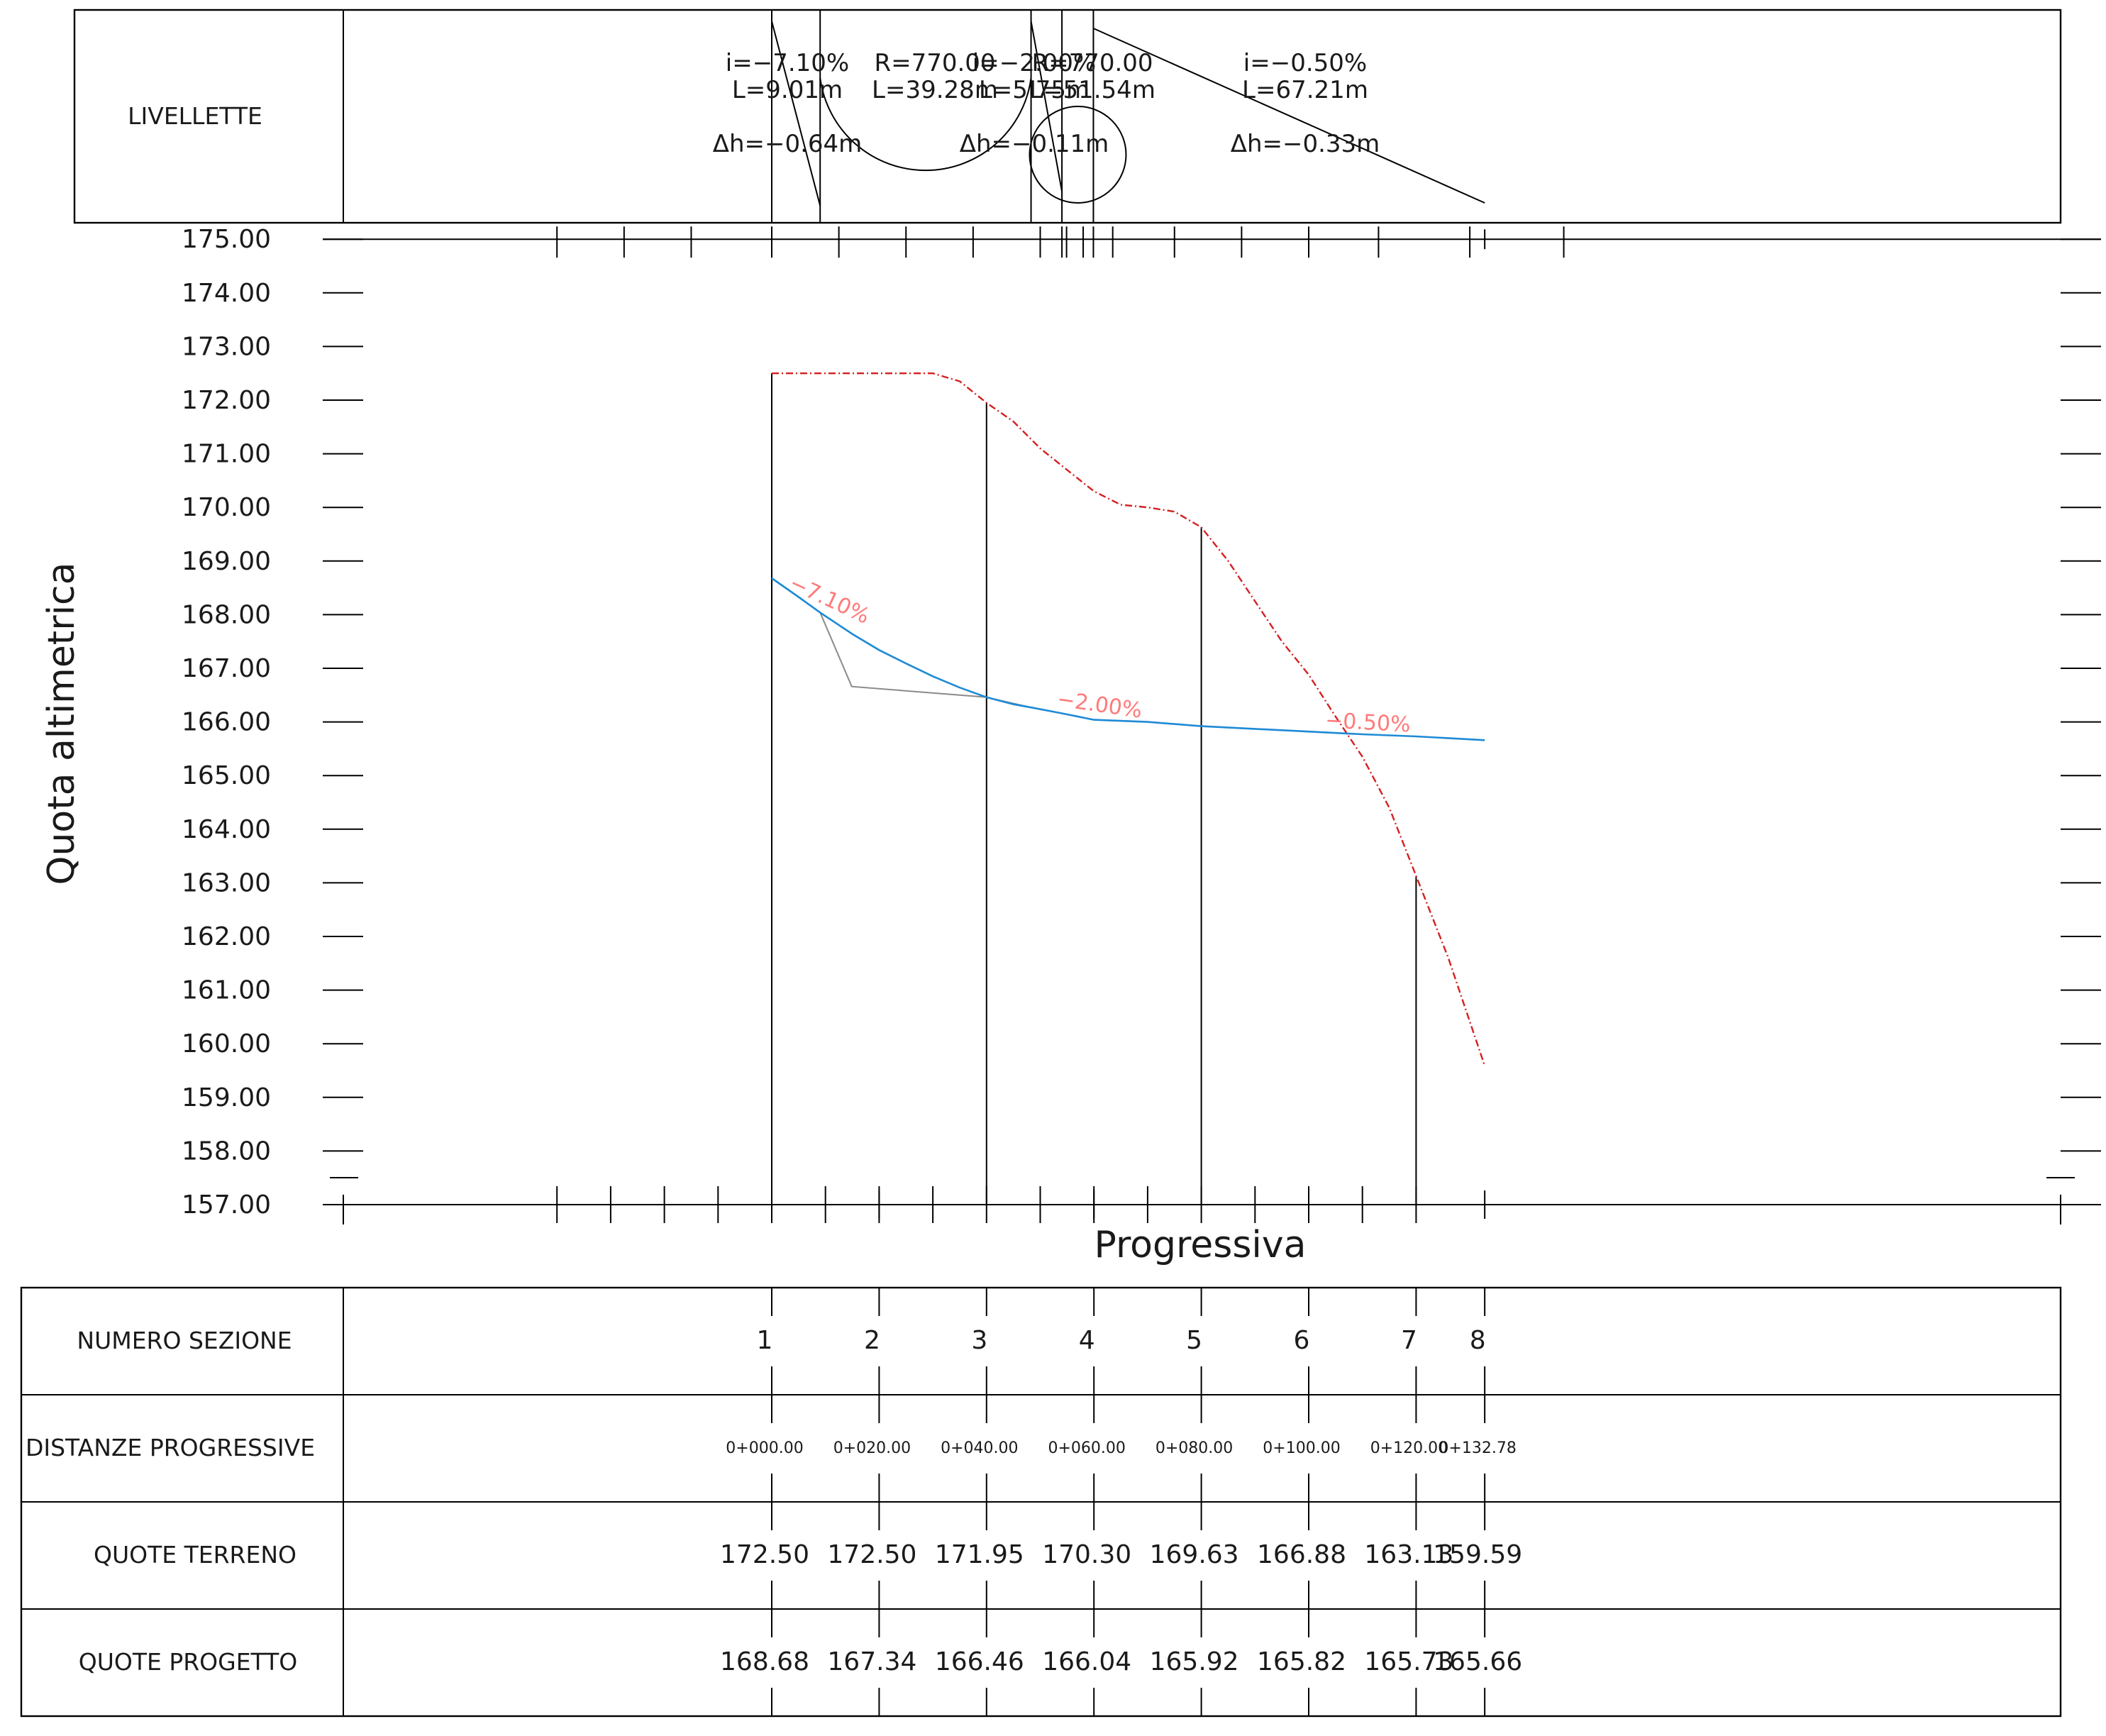 The image size is (2106, 1736). What do you see at coordinates (1408, 1661) in the screenshot?
I see `section-project-elevation: 165.73` at bounding box center [1408, 1661].